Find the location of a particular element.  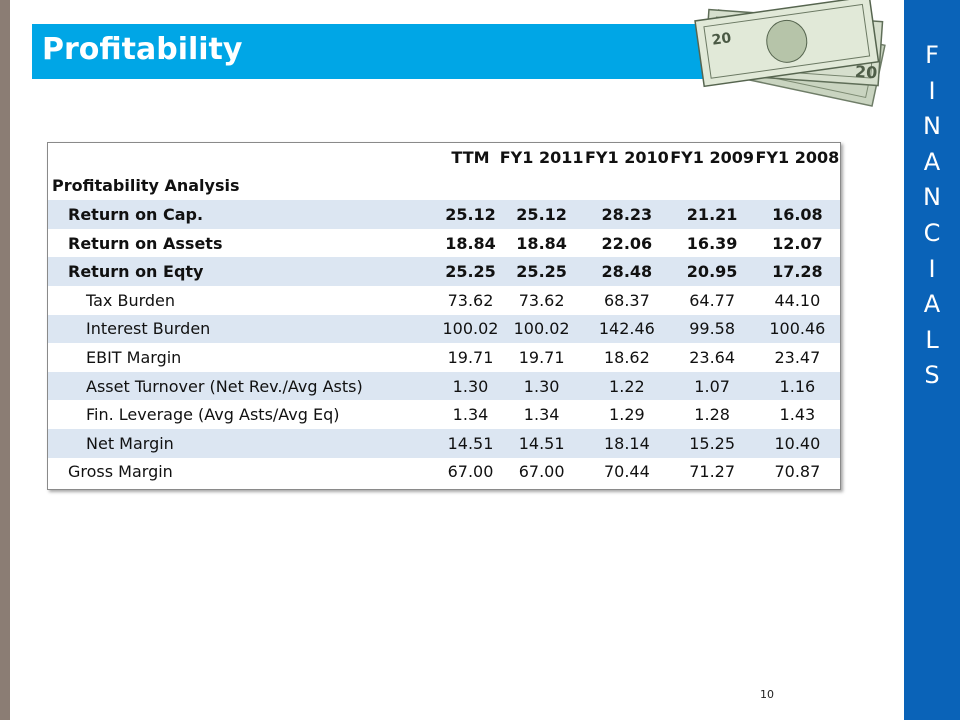

table-cell: 23.64 is located at coordinates (712, 357).